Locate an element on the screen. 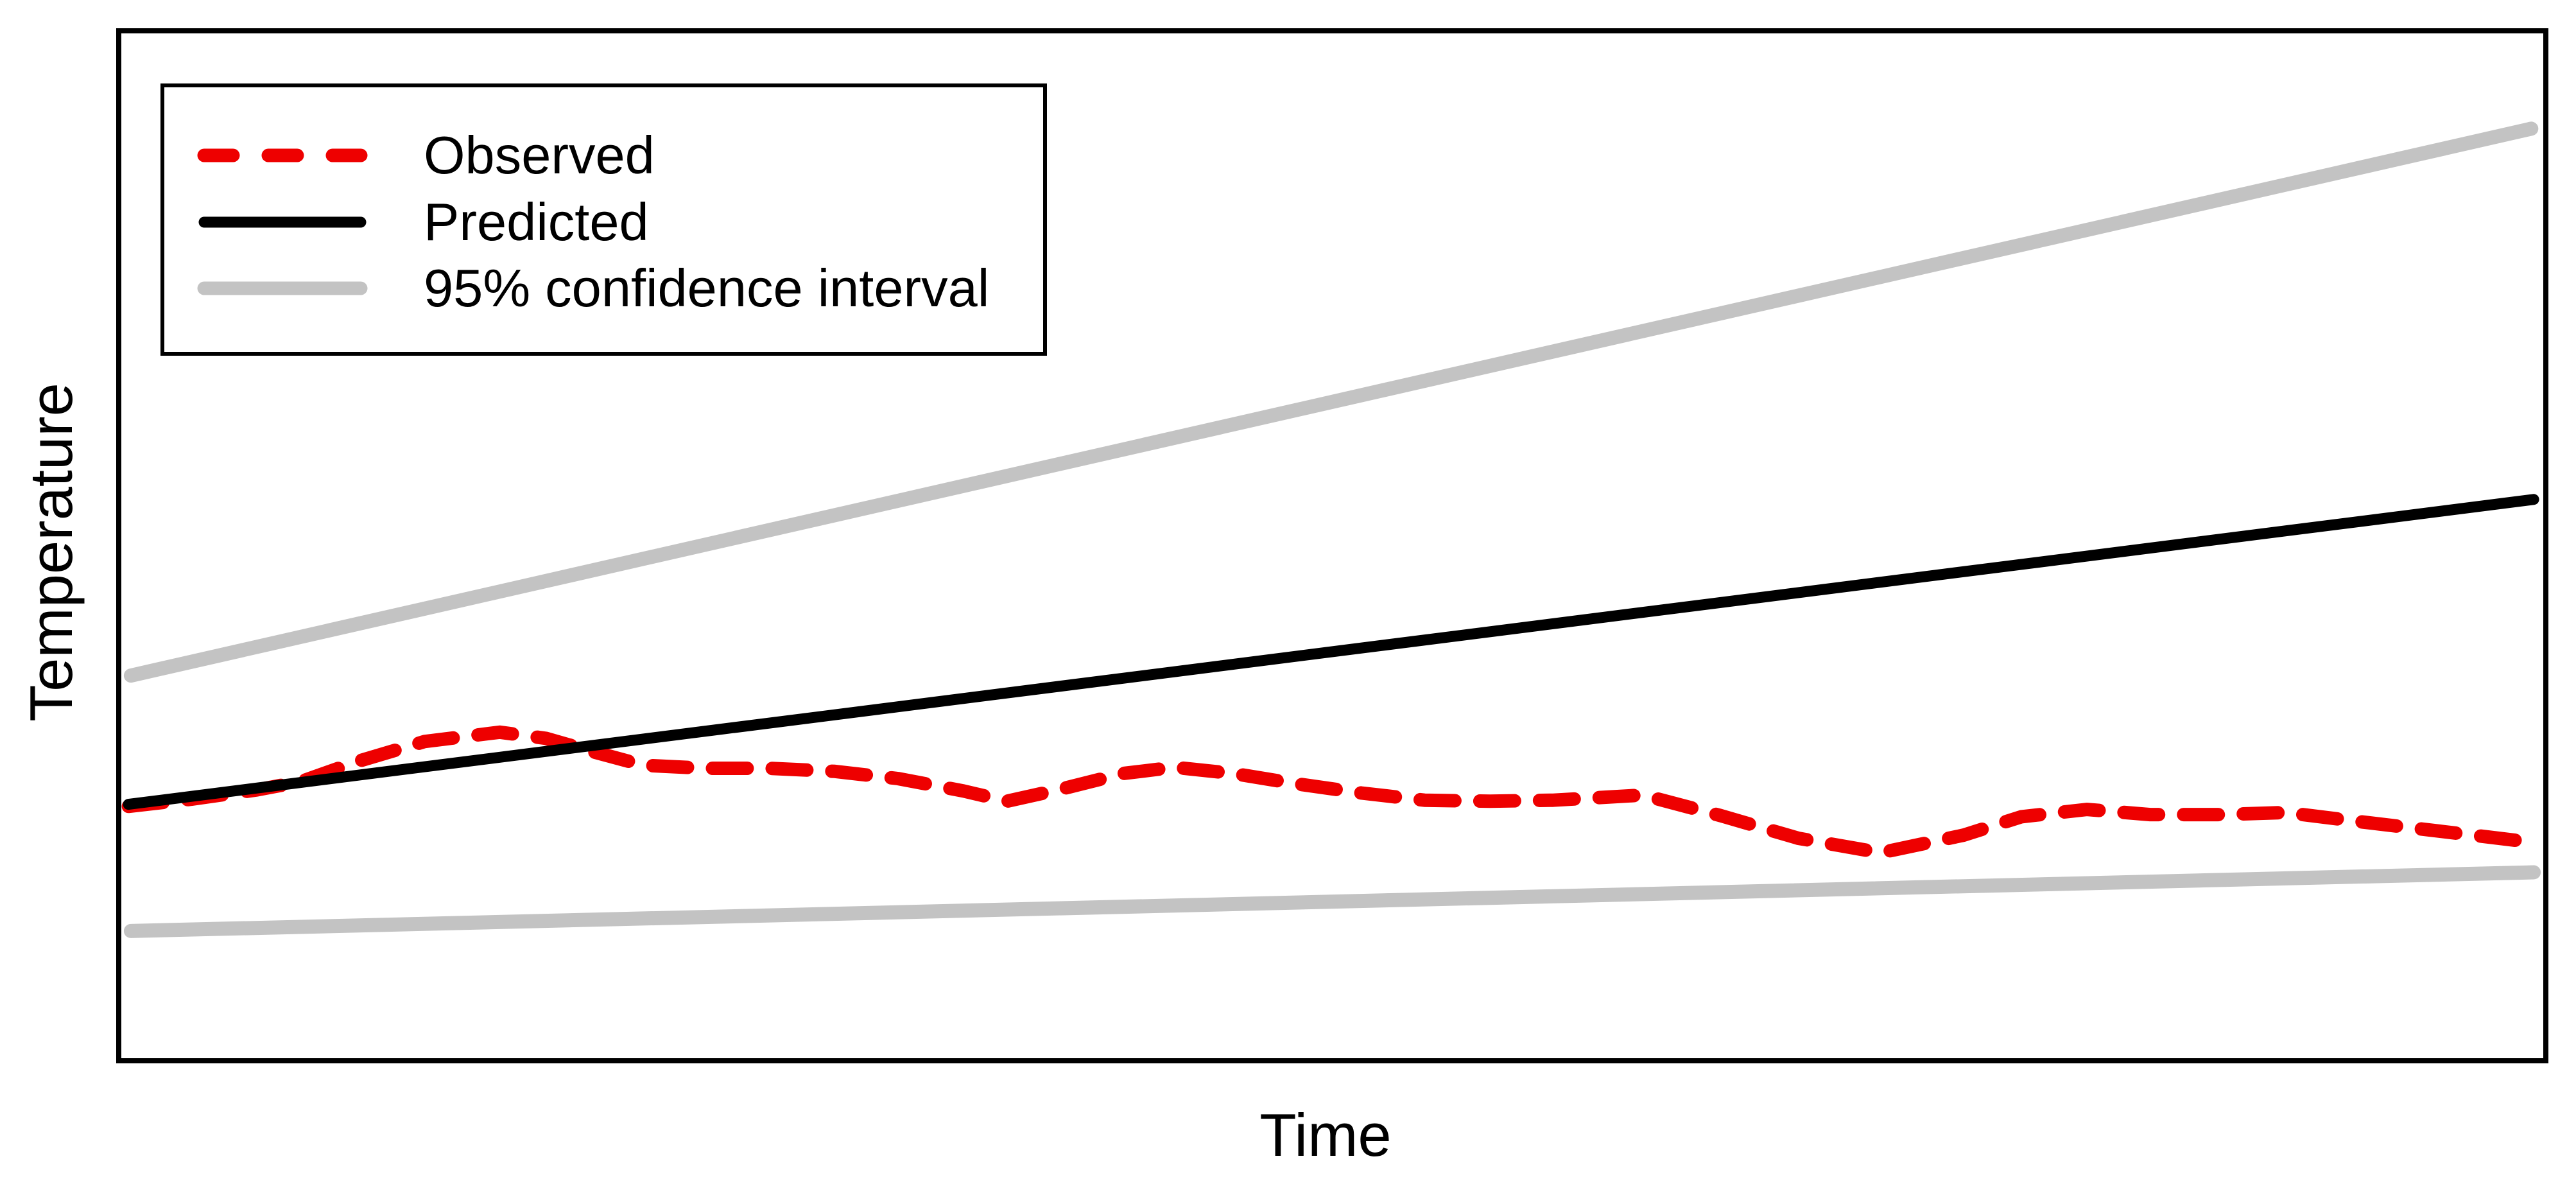 The height and width of the screenshot is (1177, 2576). legend-label-confidence-interval: 95% confidence interval is located at coordinates (707, 288).